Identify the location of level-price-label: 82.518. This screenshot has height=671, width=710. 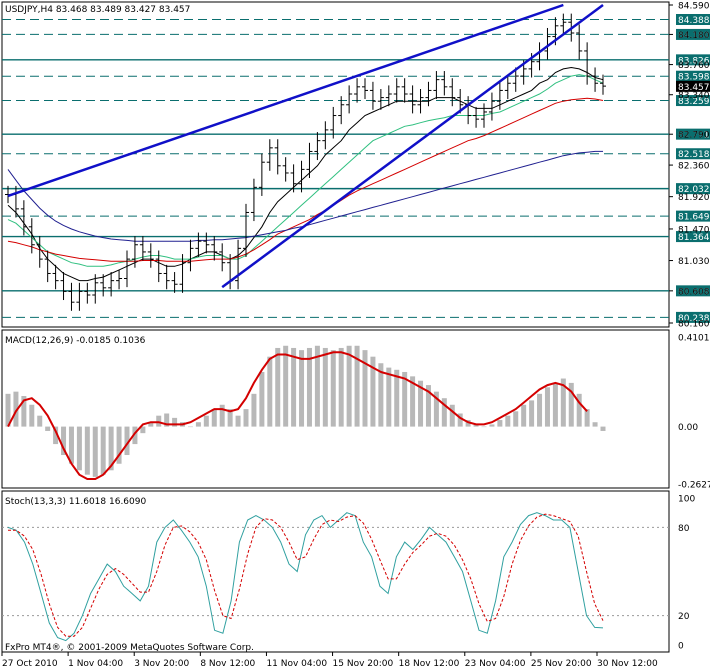
(694, 155).